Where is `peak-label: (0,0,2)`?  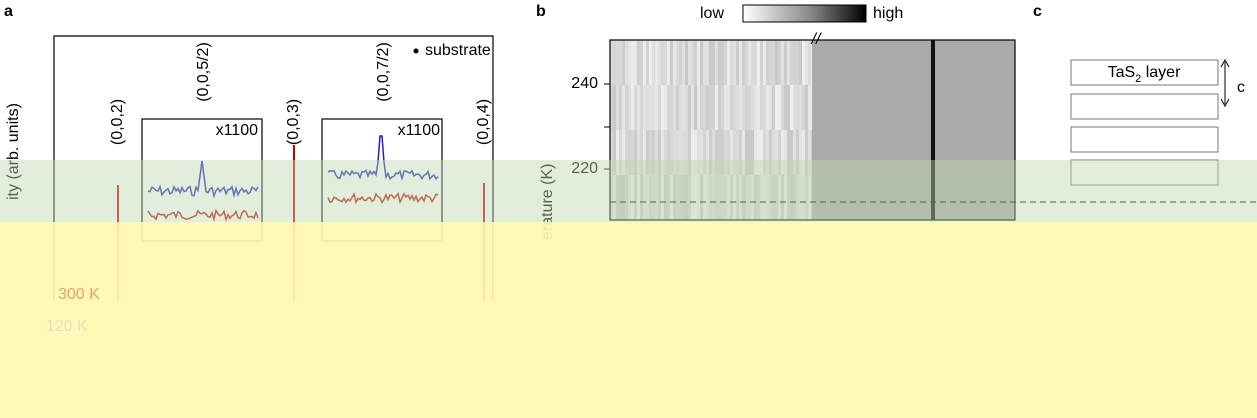
peak-label: (0,0,2) is located at coordinates (117, 122).